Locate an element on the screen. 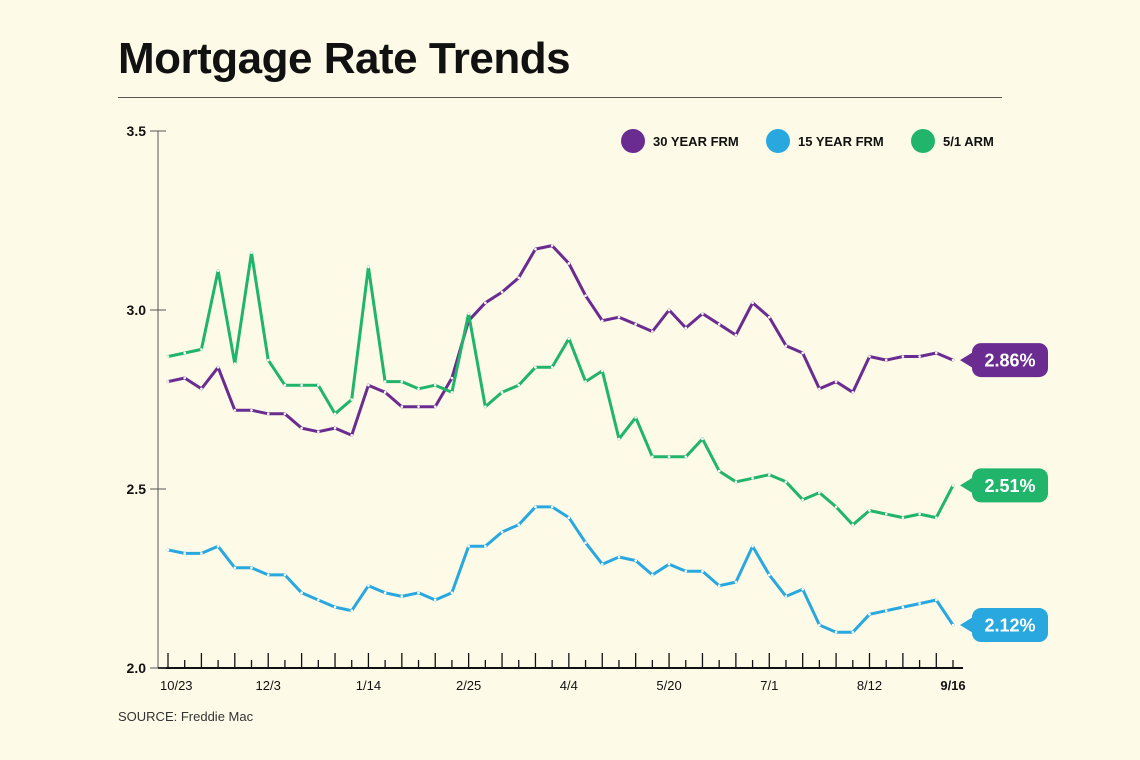 The height and width of the screenshot is (760, 1140). end-label-15-year-frm: 2.12% is located at coordinates (1004, 625).